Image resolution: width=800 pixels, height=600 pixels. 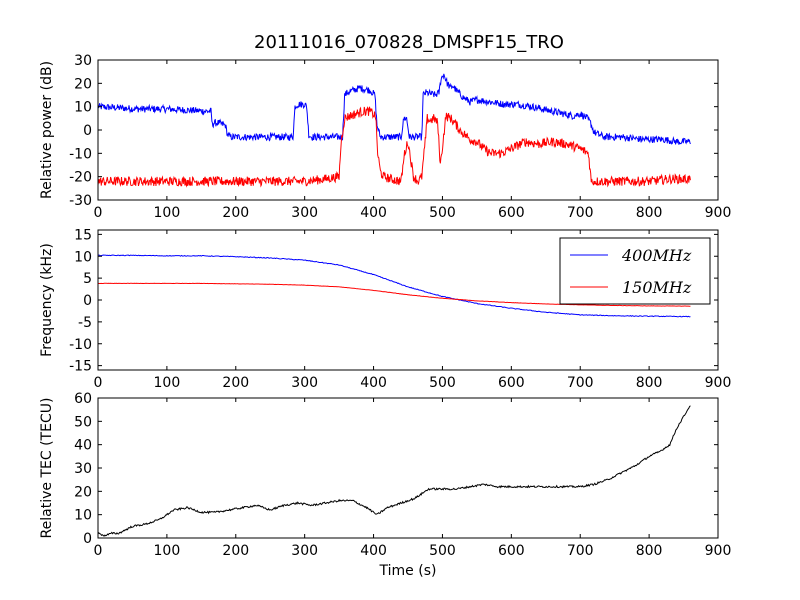 What do you see at coordinates (87, 279) in the screenshot?
I see `y-tick-label: 5` at bounding box center [87, 279].